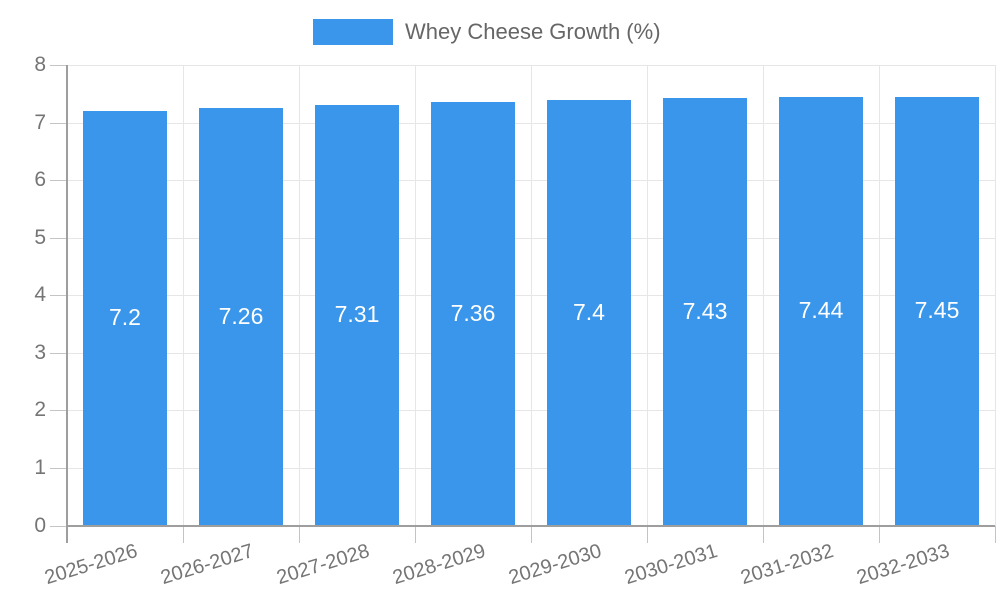  I want to click on legend: Whey Cheese Growth (%), so click(487, 32).